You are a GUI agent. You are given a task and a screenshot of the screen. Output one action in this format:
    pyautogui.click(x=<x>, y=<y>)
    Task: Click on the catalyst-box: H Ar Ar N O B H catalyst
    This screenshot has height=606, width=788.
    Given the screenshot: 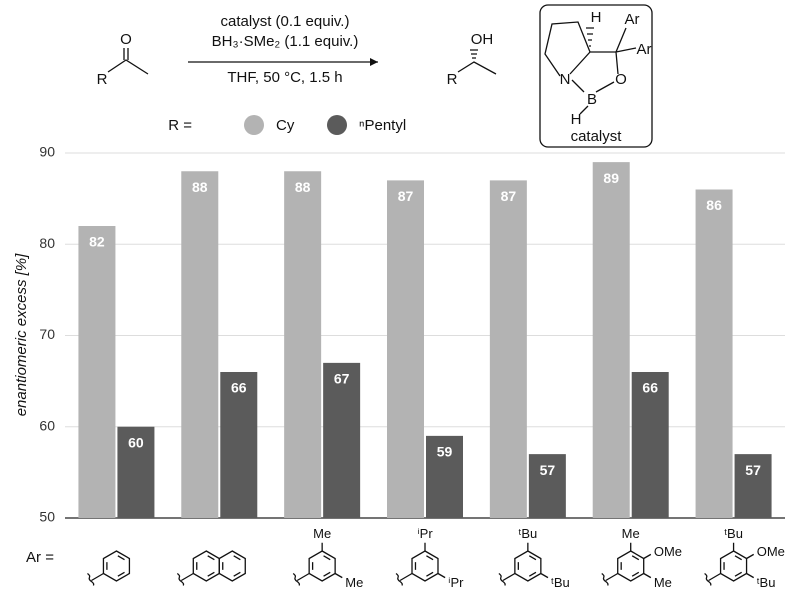 What is the action you would take?
    pyautogui.click(x=596, y=76)
    